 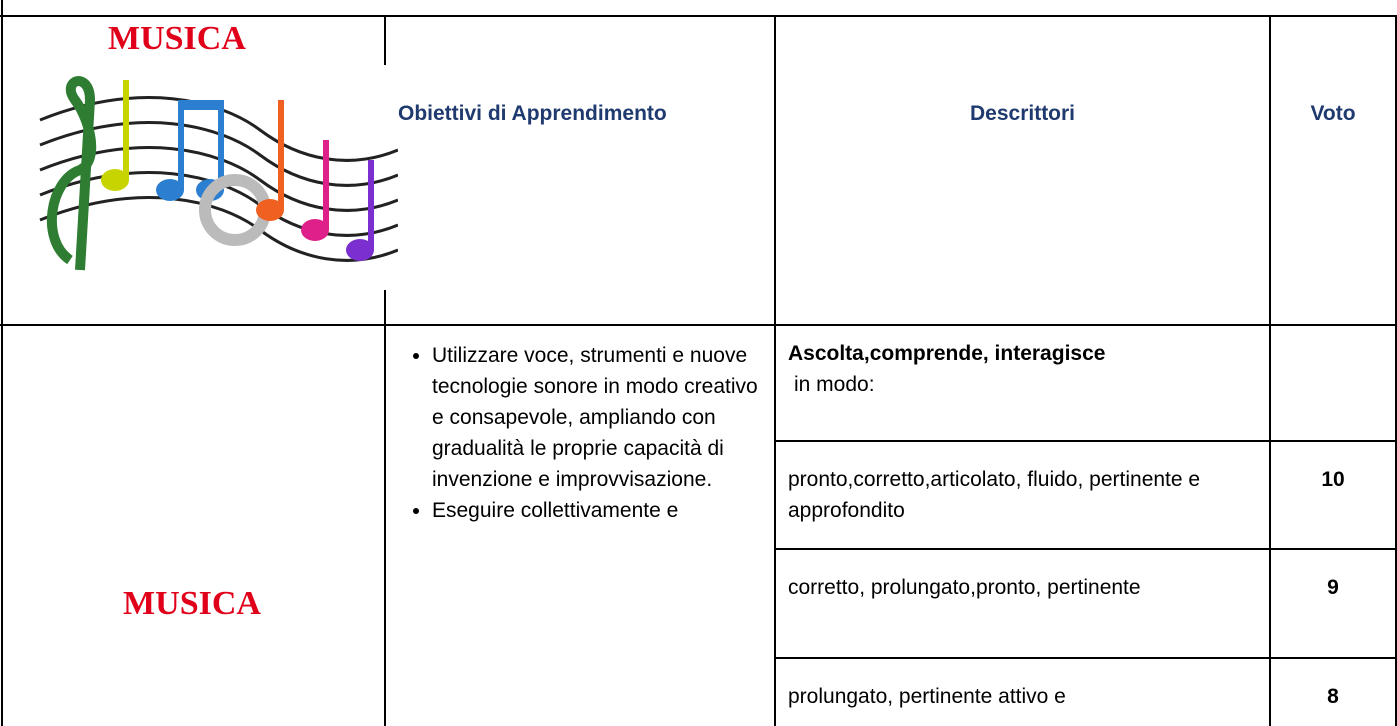 I want to click on descriptor: corretto, prolungato,pronto, pertinente, so click(x=964, y=587).